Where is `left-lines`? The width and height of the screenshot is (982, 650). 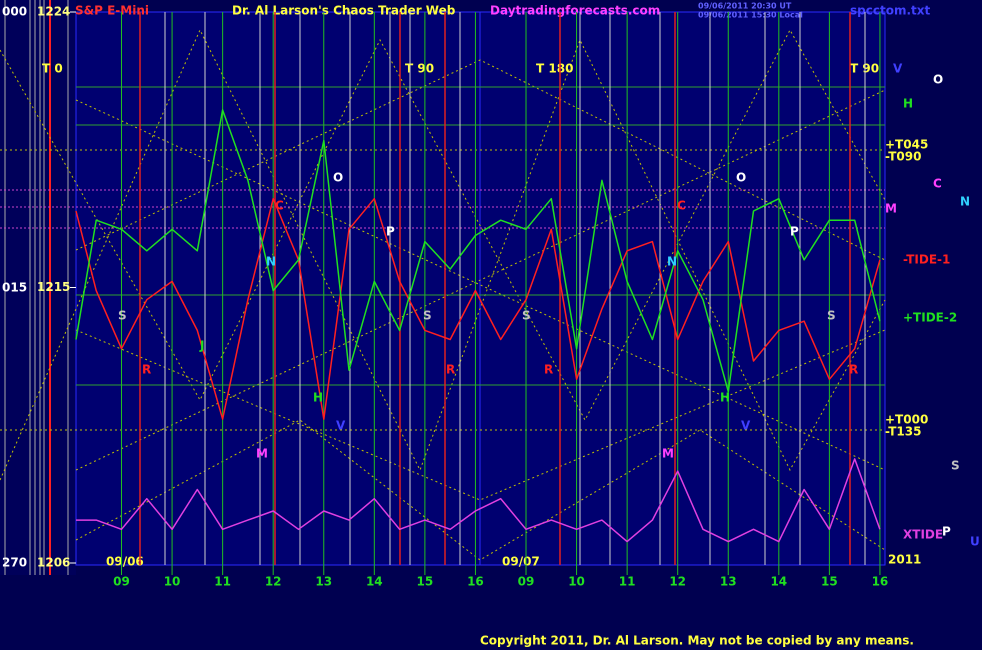 left-lines is located at coordinates (36, 287).